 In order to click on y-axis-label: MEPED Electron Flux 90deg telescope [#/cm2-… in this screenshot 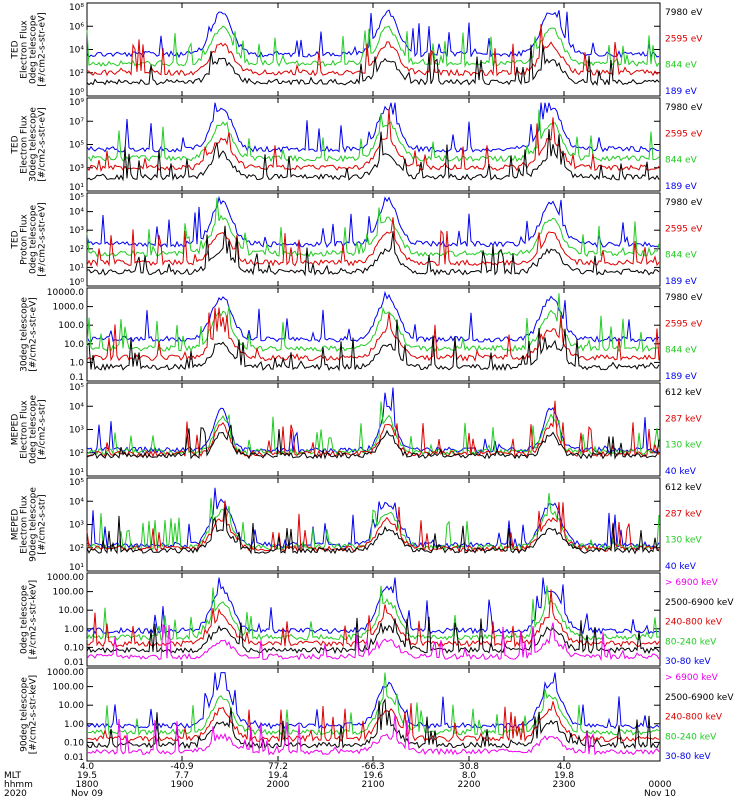, I will do `click(29, 524)`.